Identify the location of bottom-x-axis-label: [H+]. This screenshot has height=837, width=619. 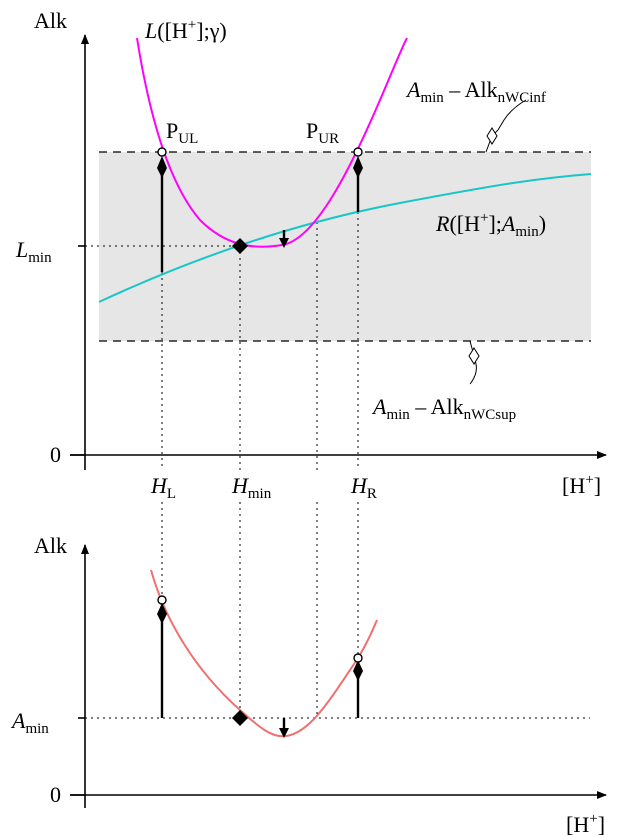
(585, 824).